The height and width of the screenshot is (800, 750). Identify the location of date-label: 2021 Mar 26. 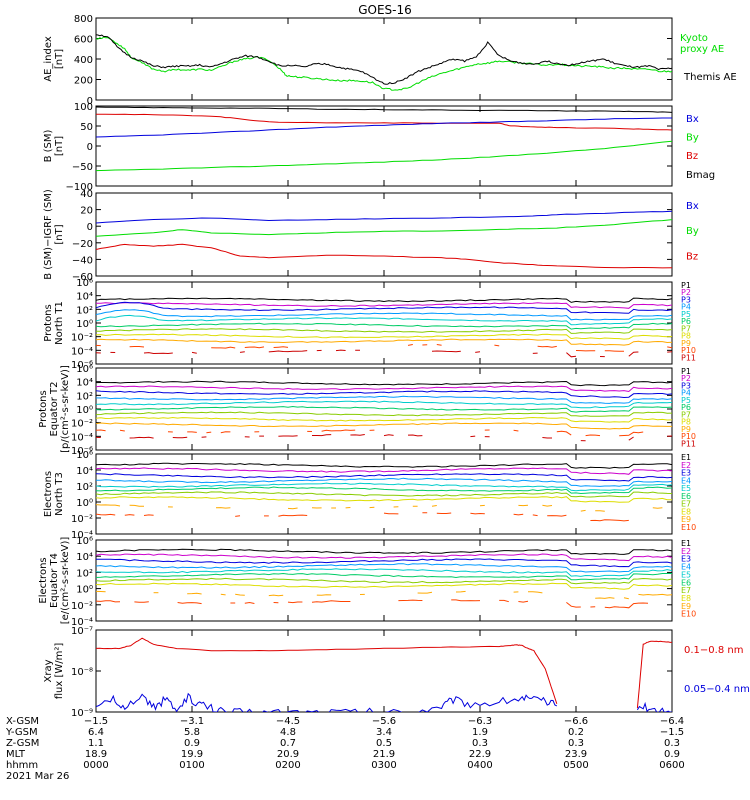
(37, 776).